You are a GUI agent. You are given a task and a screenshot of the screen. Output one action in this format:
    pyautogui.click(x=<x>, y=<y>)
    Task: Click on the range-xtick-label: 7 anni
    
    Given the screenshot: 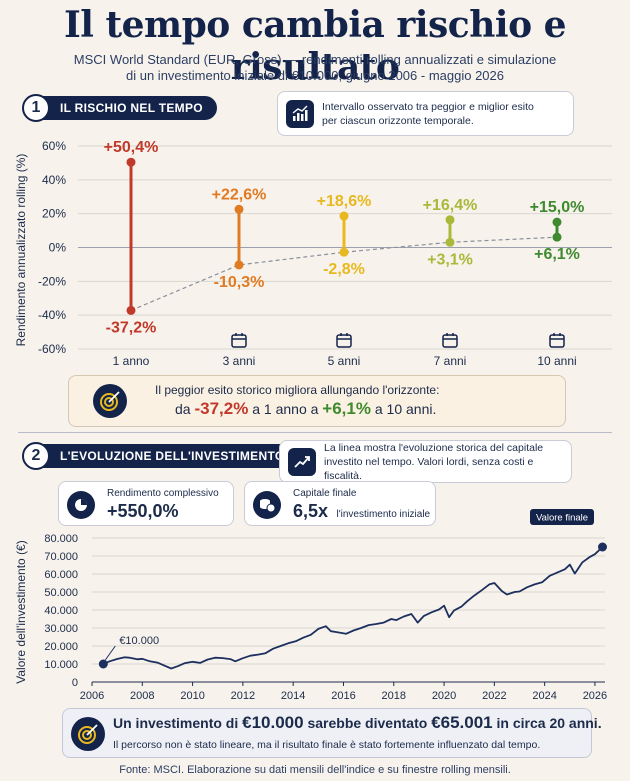 What is the action you would take?
    pyautogui.click(x=450, y=361)
    